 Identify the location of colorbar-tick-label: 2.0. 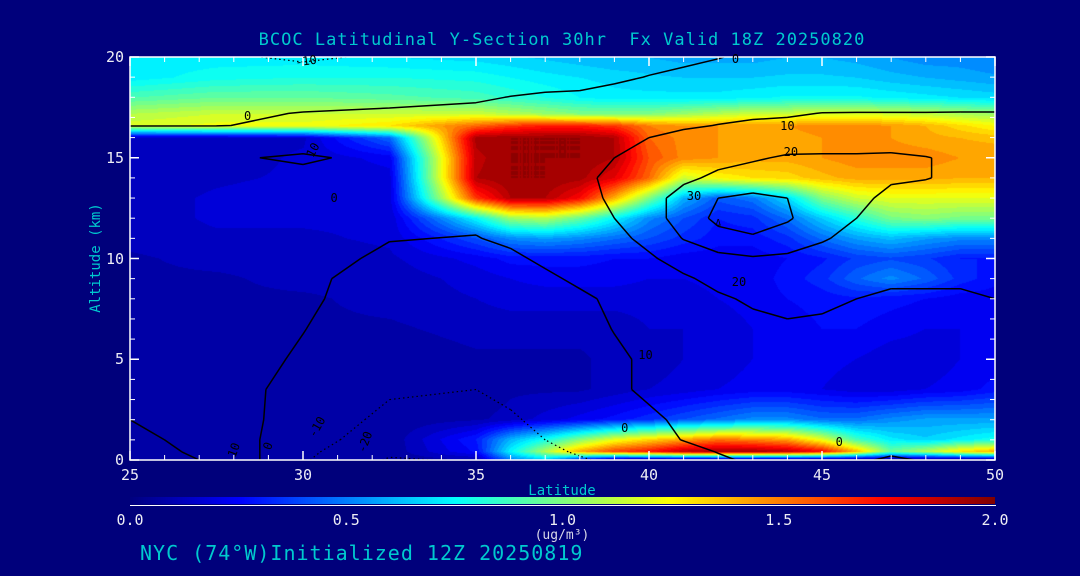
(995, 520).